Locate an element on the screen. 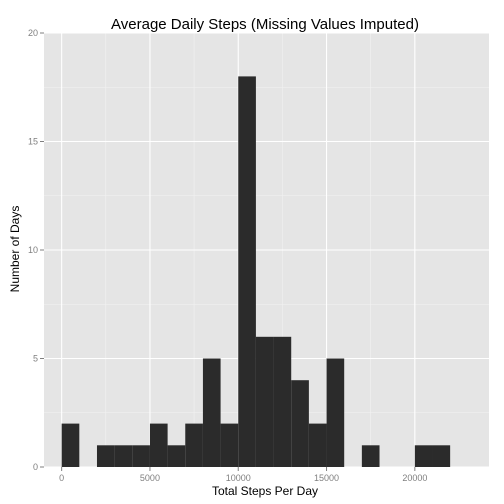 This screenshot has height=504, width=504. y-tick-label: 20 is located at coordinates (33, 33).